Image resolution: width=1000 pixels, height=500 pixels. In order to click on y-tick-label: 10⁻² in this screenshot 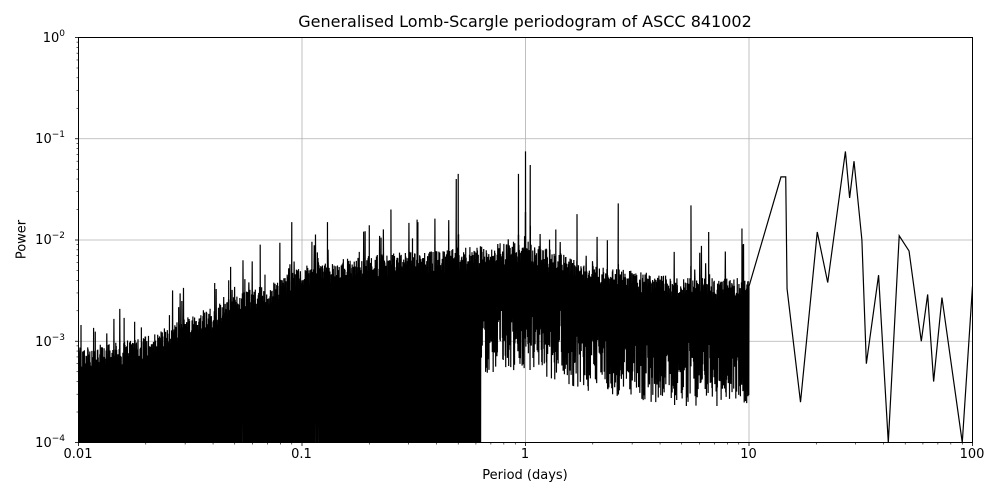, I will do `click(50, 239)`.